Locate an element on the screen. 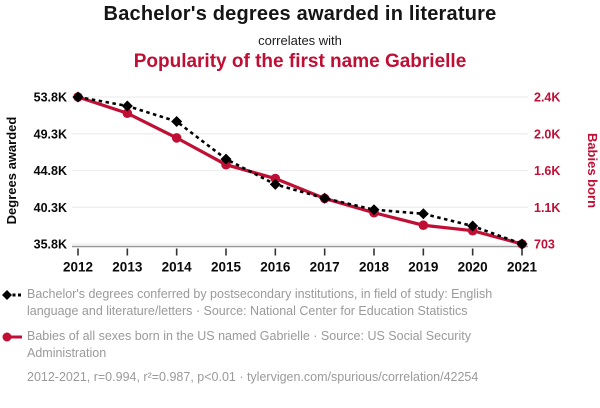 The image size is (600, 408). x-axis-tick-label: 2019 is located at coordinates (423, 267).